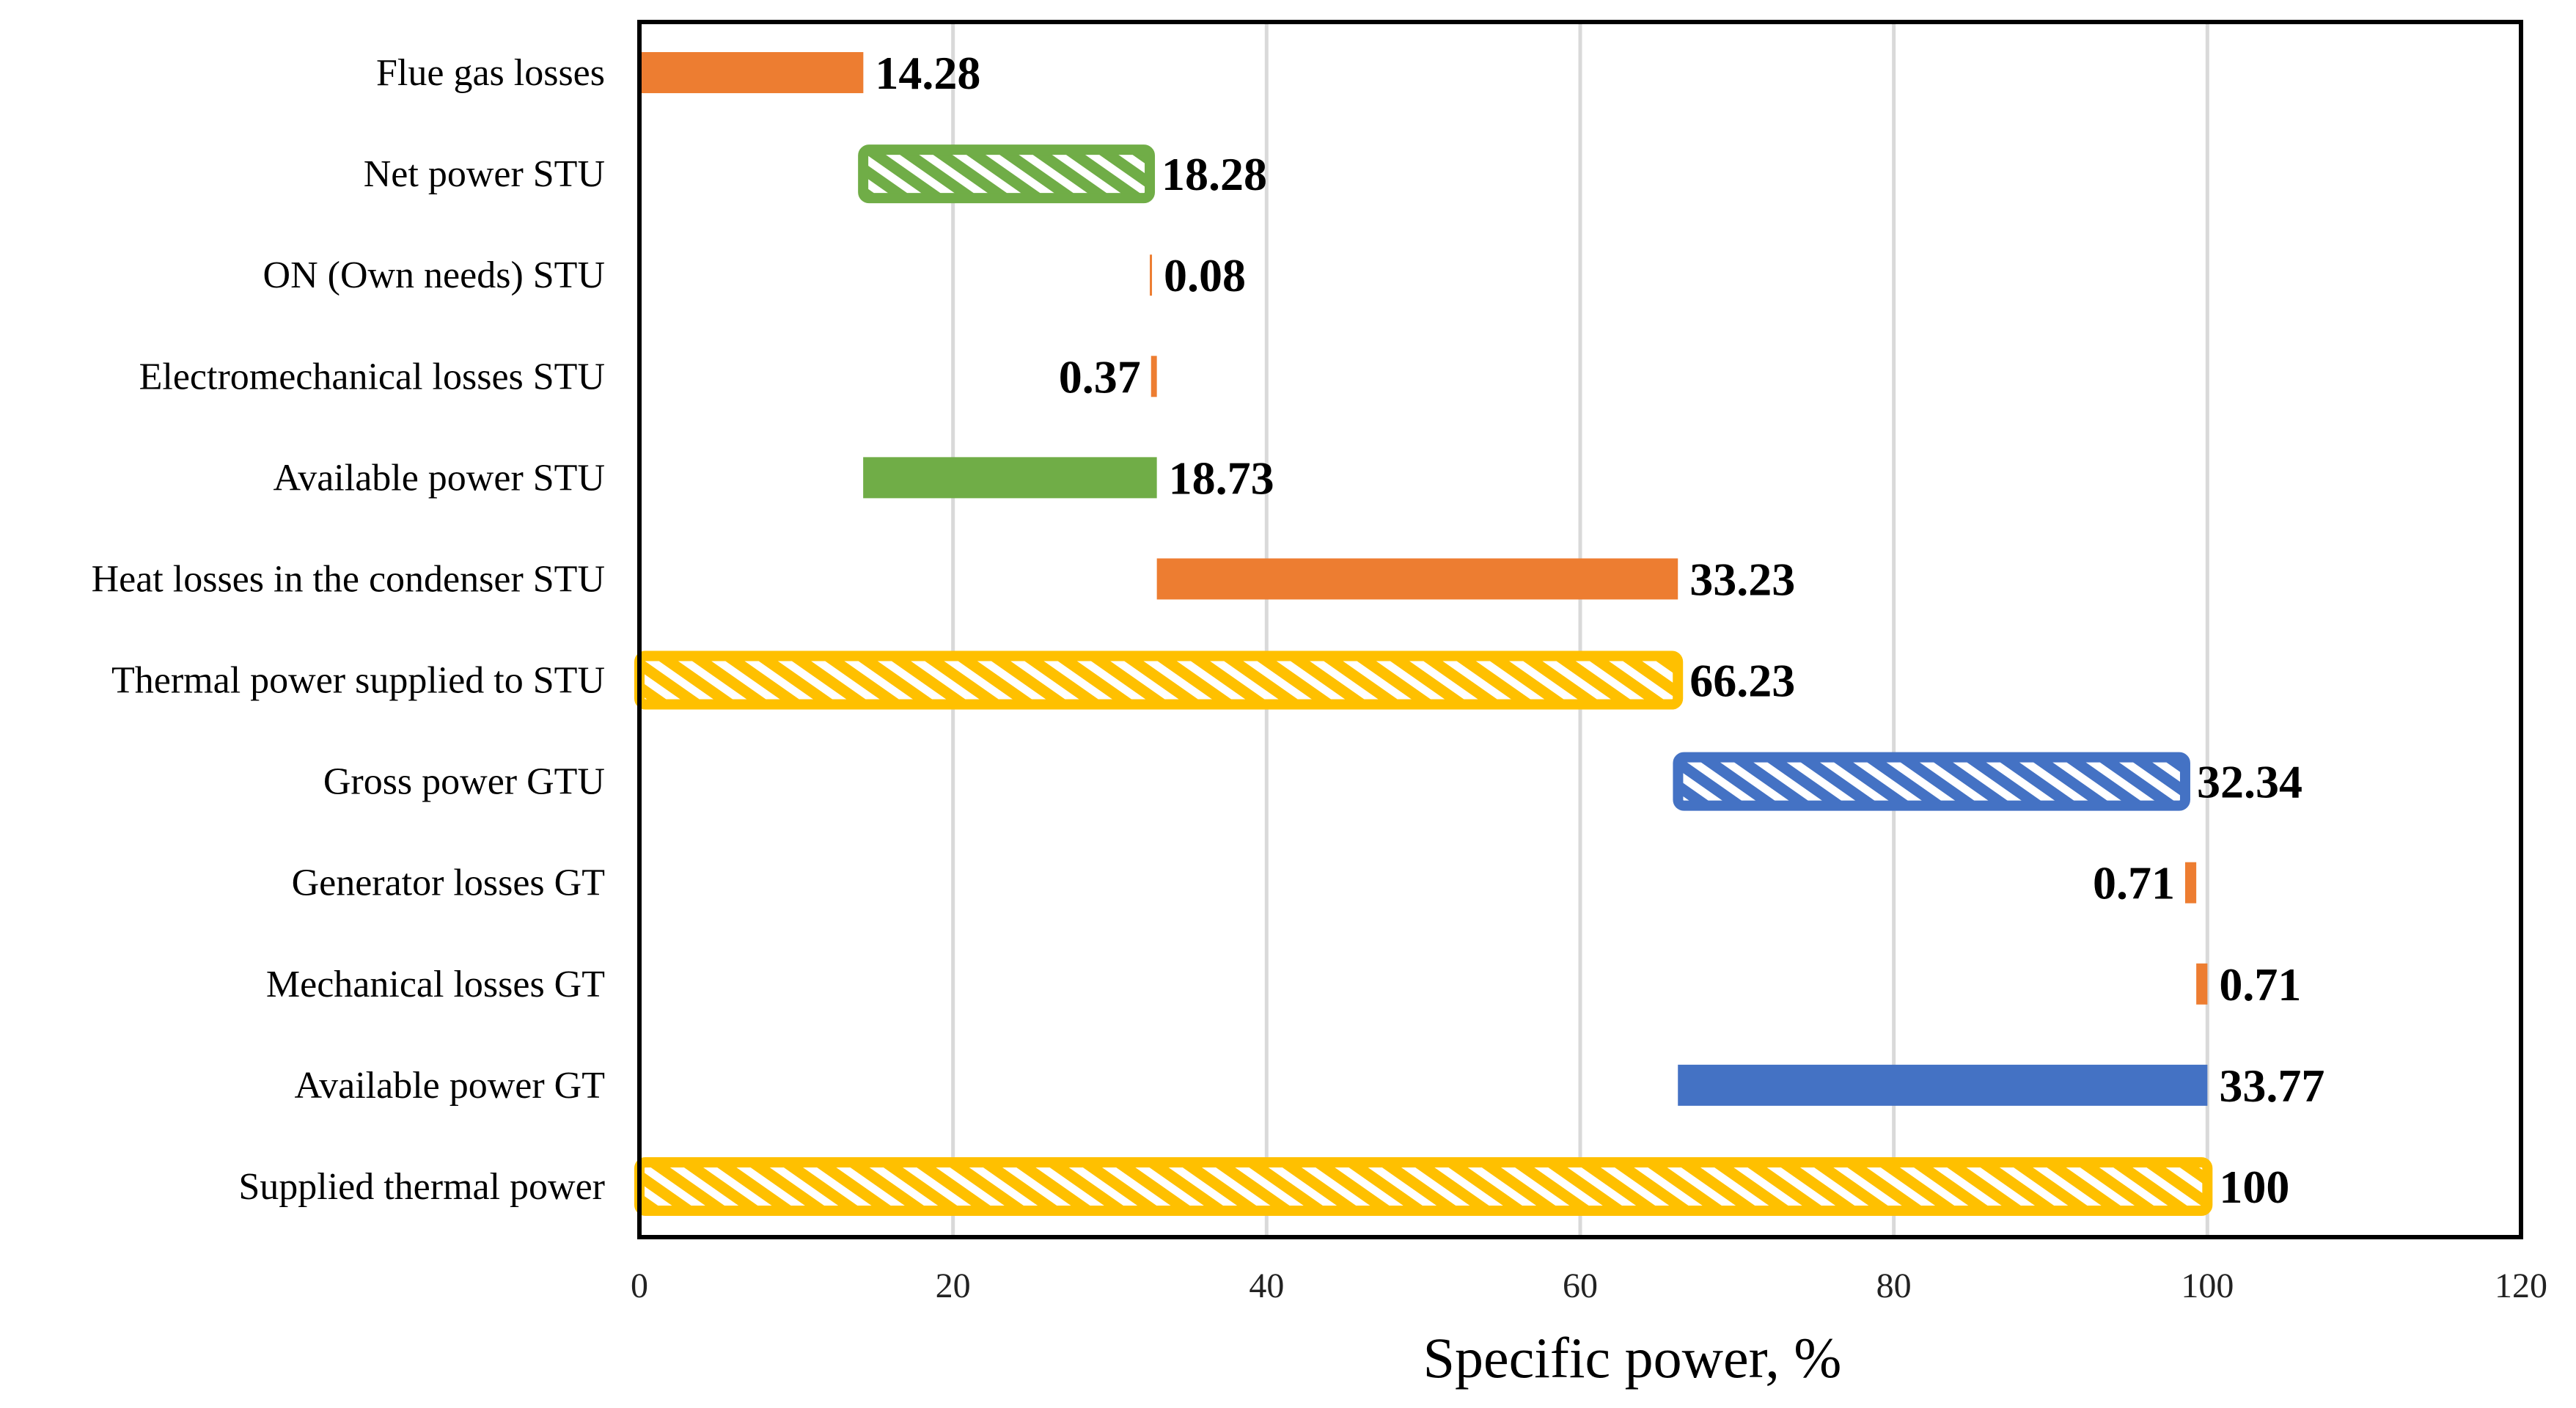  I want to click on category-label: Net power STU, so click(485, 174).